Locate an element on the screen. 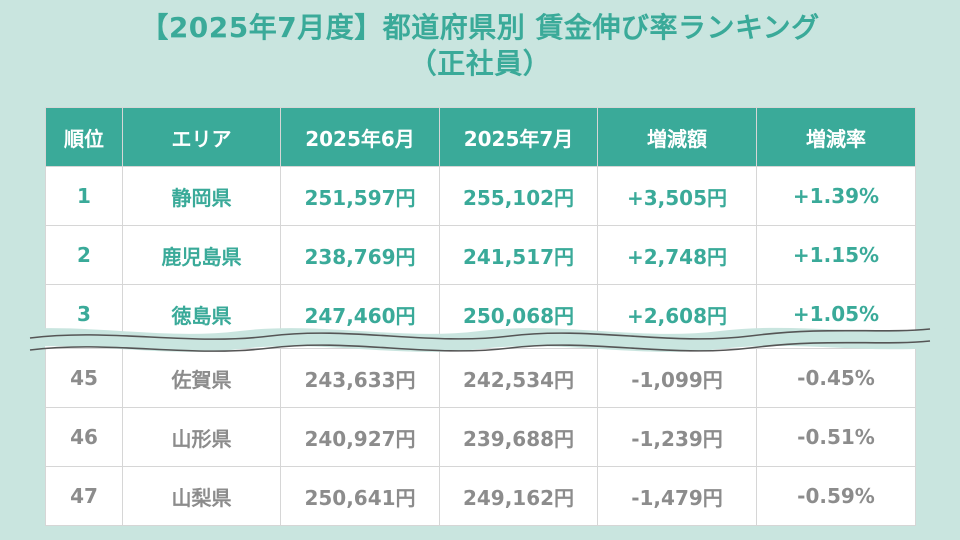 The image size is (960, 540). cell-change-rate: +1.15% is located at coordinates (836, 255).